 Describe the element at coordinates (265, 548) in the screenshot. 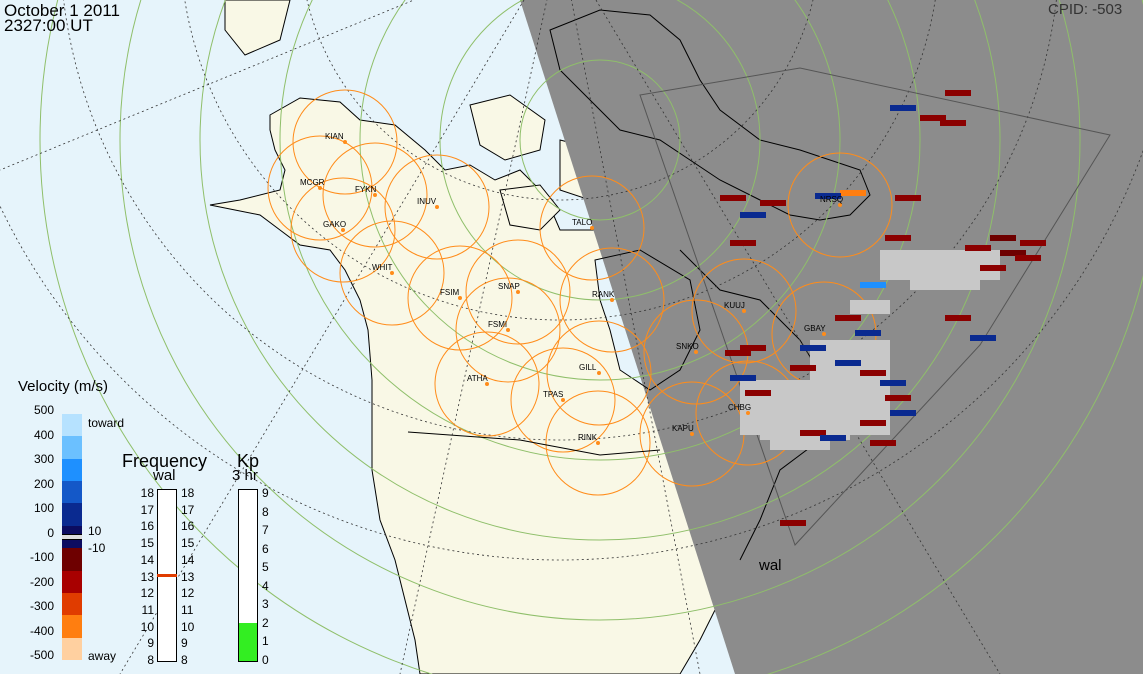

I see `kp-tick-label: 6` at that location.